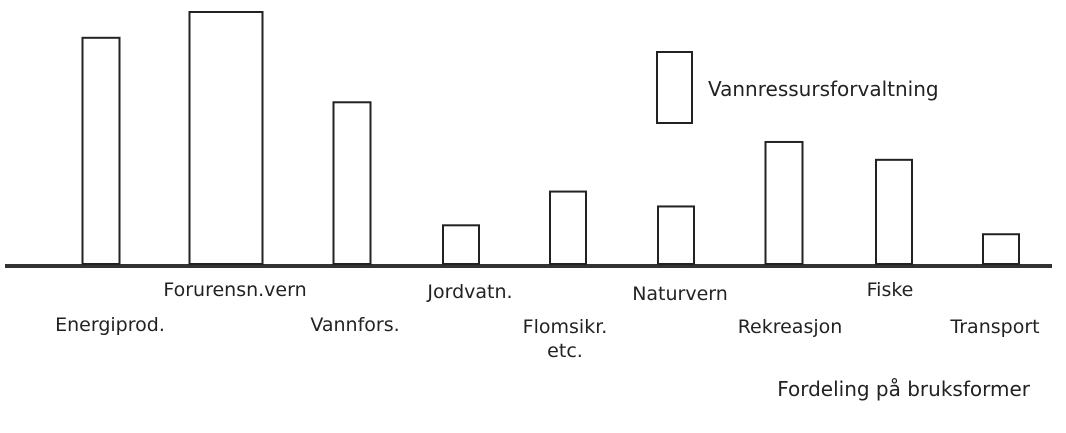 The image size is (1066, 433). What do you see at coordinates (674, 87) in the screenshot?
I see `legend-swatch` at bounding box center [674, 87].